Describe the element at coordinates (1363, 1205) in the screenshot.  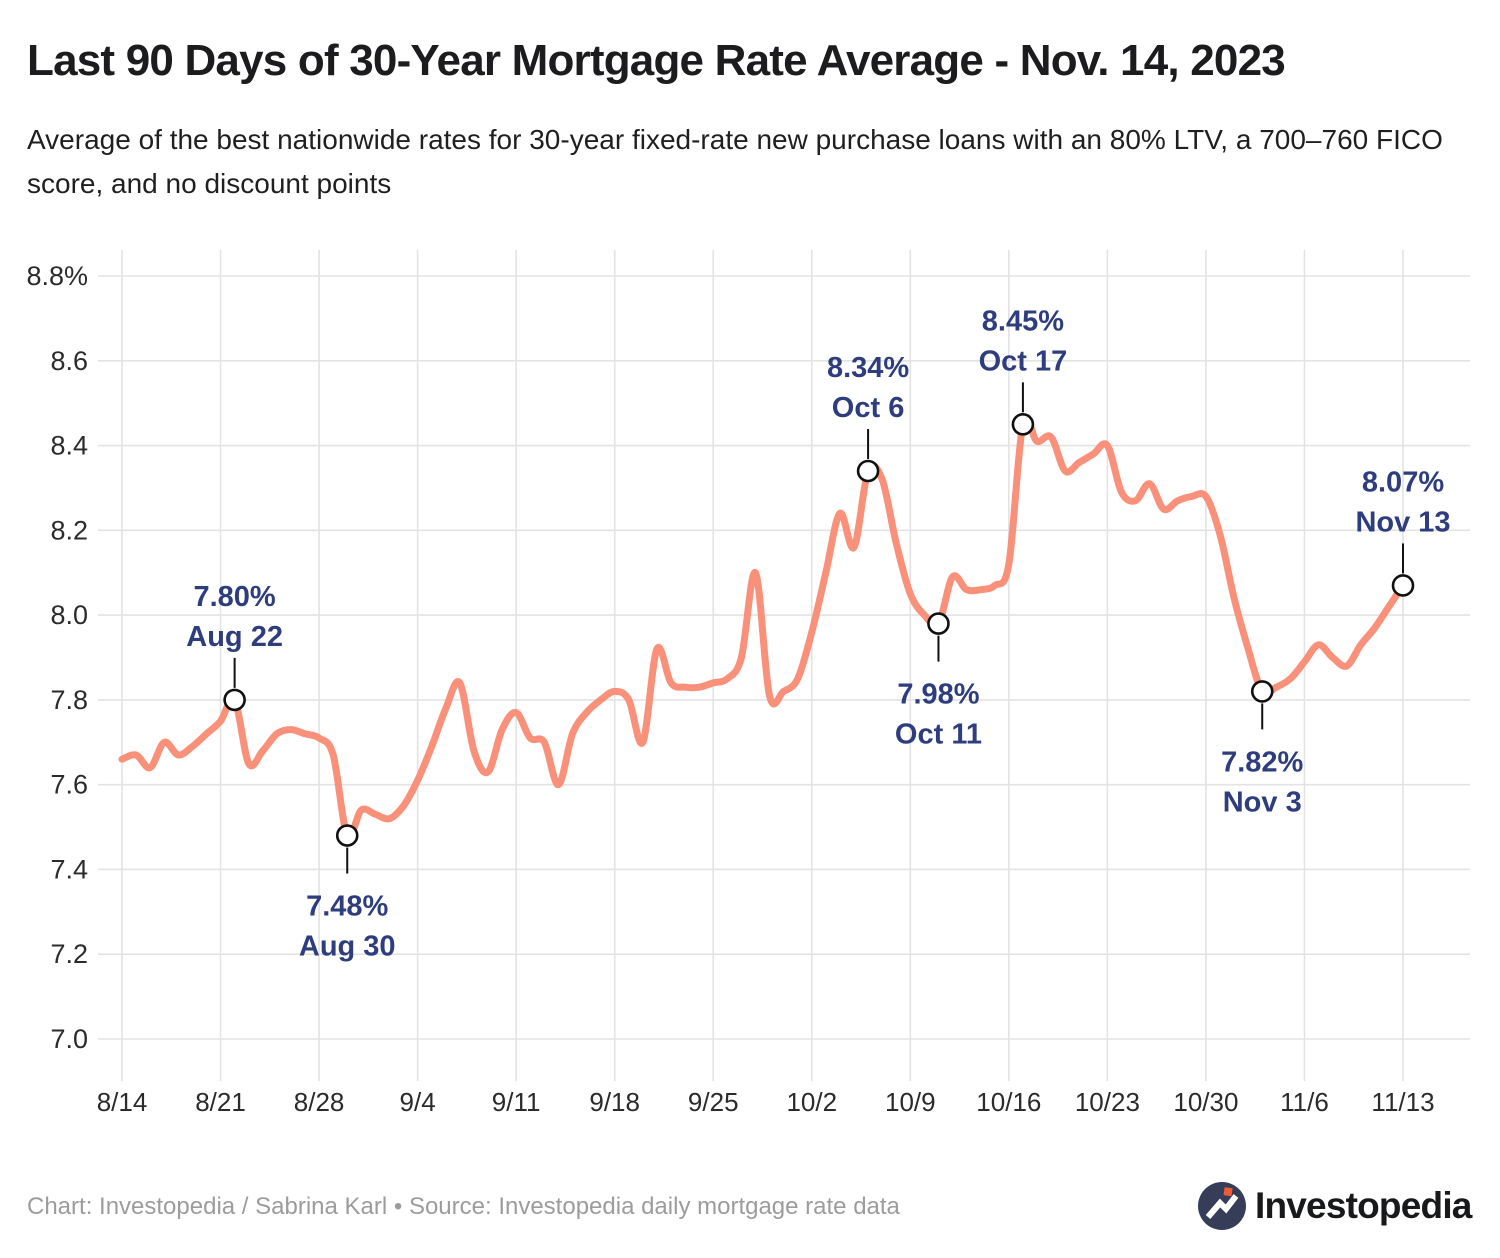
I see `investopedia-logo-text: Investopedia` at that location.